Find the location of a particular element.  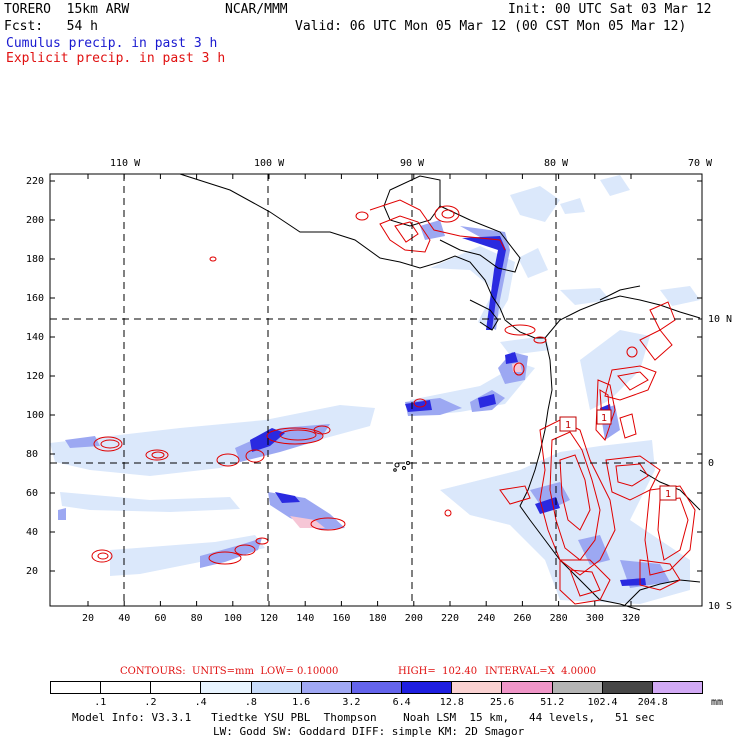

y-tick-label: 40 is located at coordinates (32, 532).